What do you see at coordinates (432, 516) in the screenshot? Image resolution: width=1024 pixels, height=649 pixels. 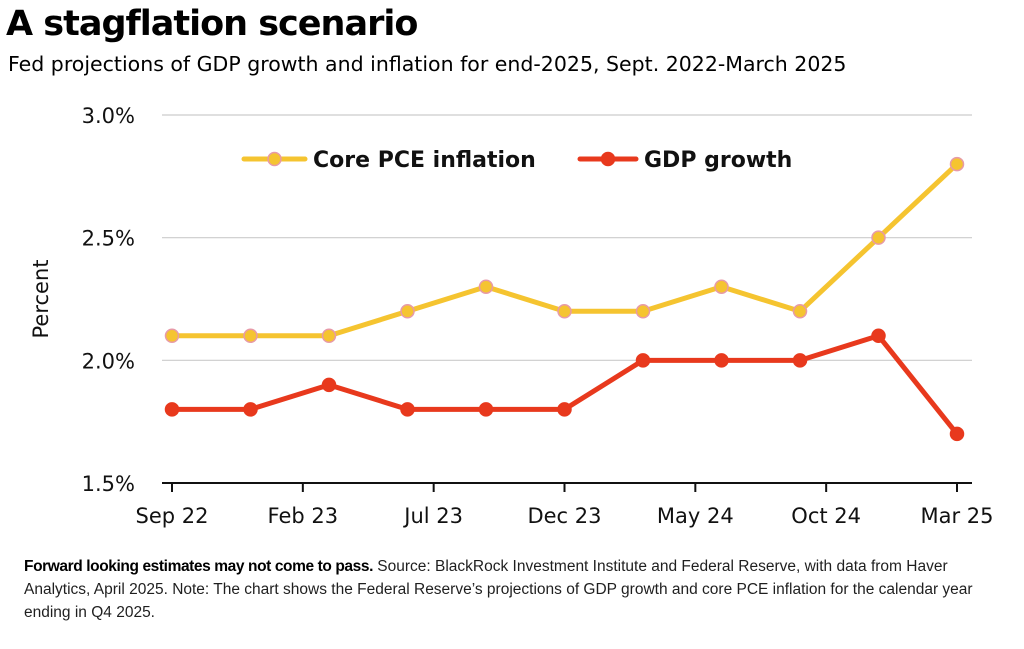 I see `x-tick-label: Jul 23` at bounding box center [432, 516].